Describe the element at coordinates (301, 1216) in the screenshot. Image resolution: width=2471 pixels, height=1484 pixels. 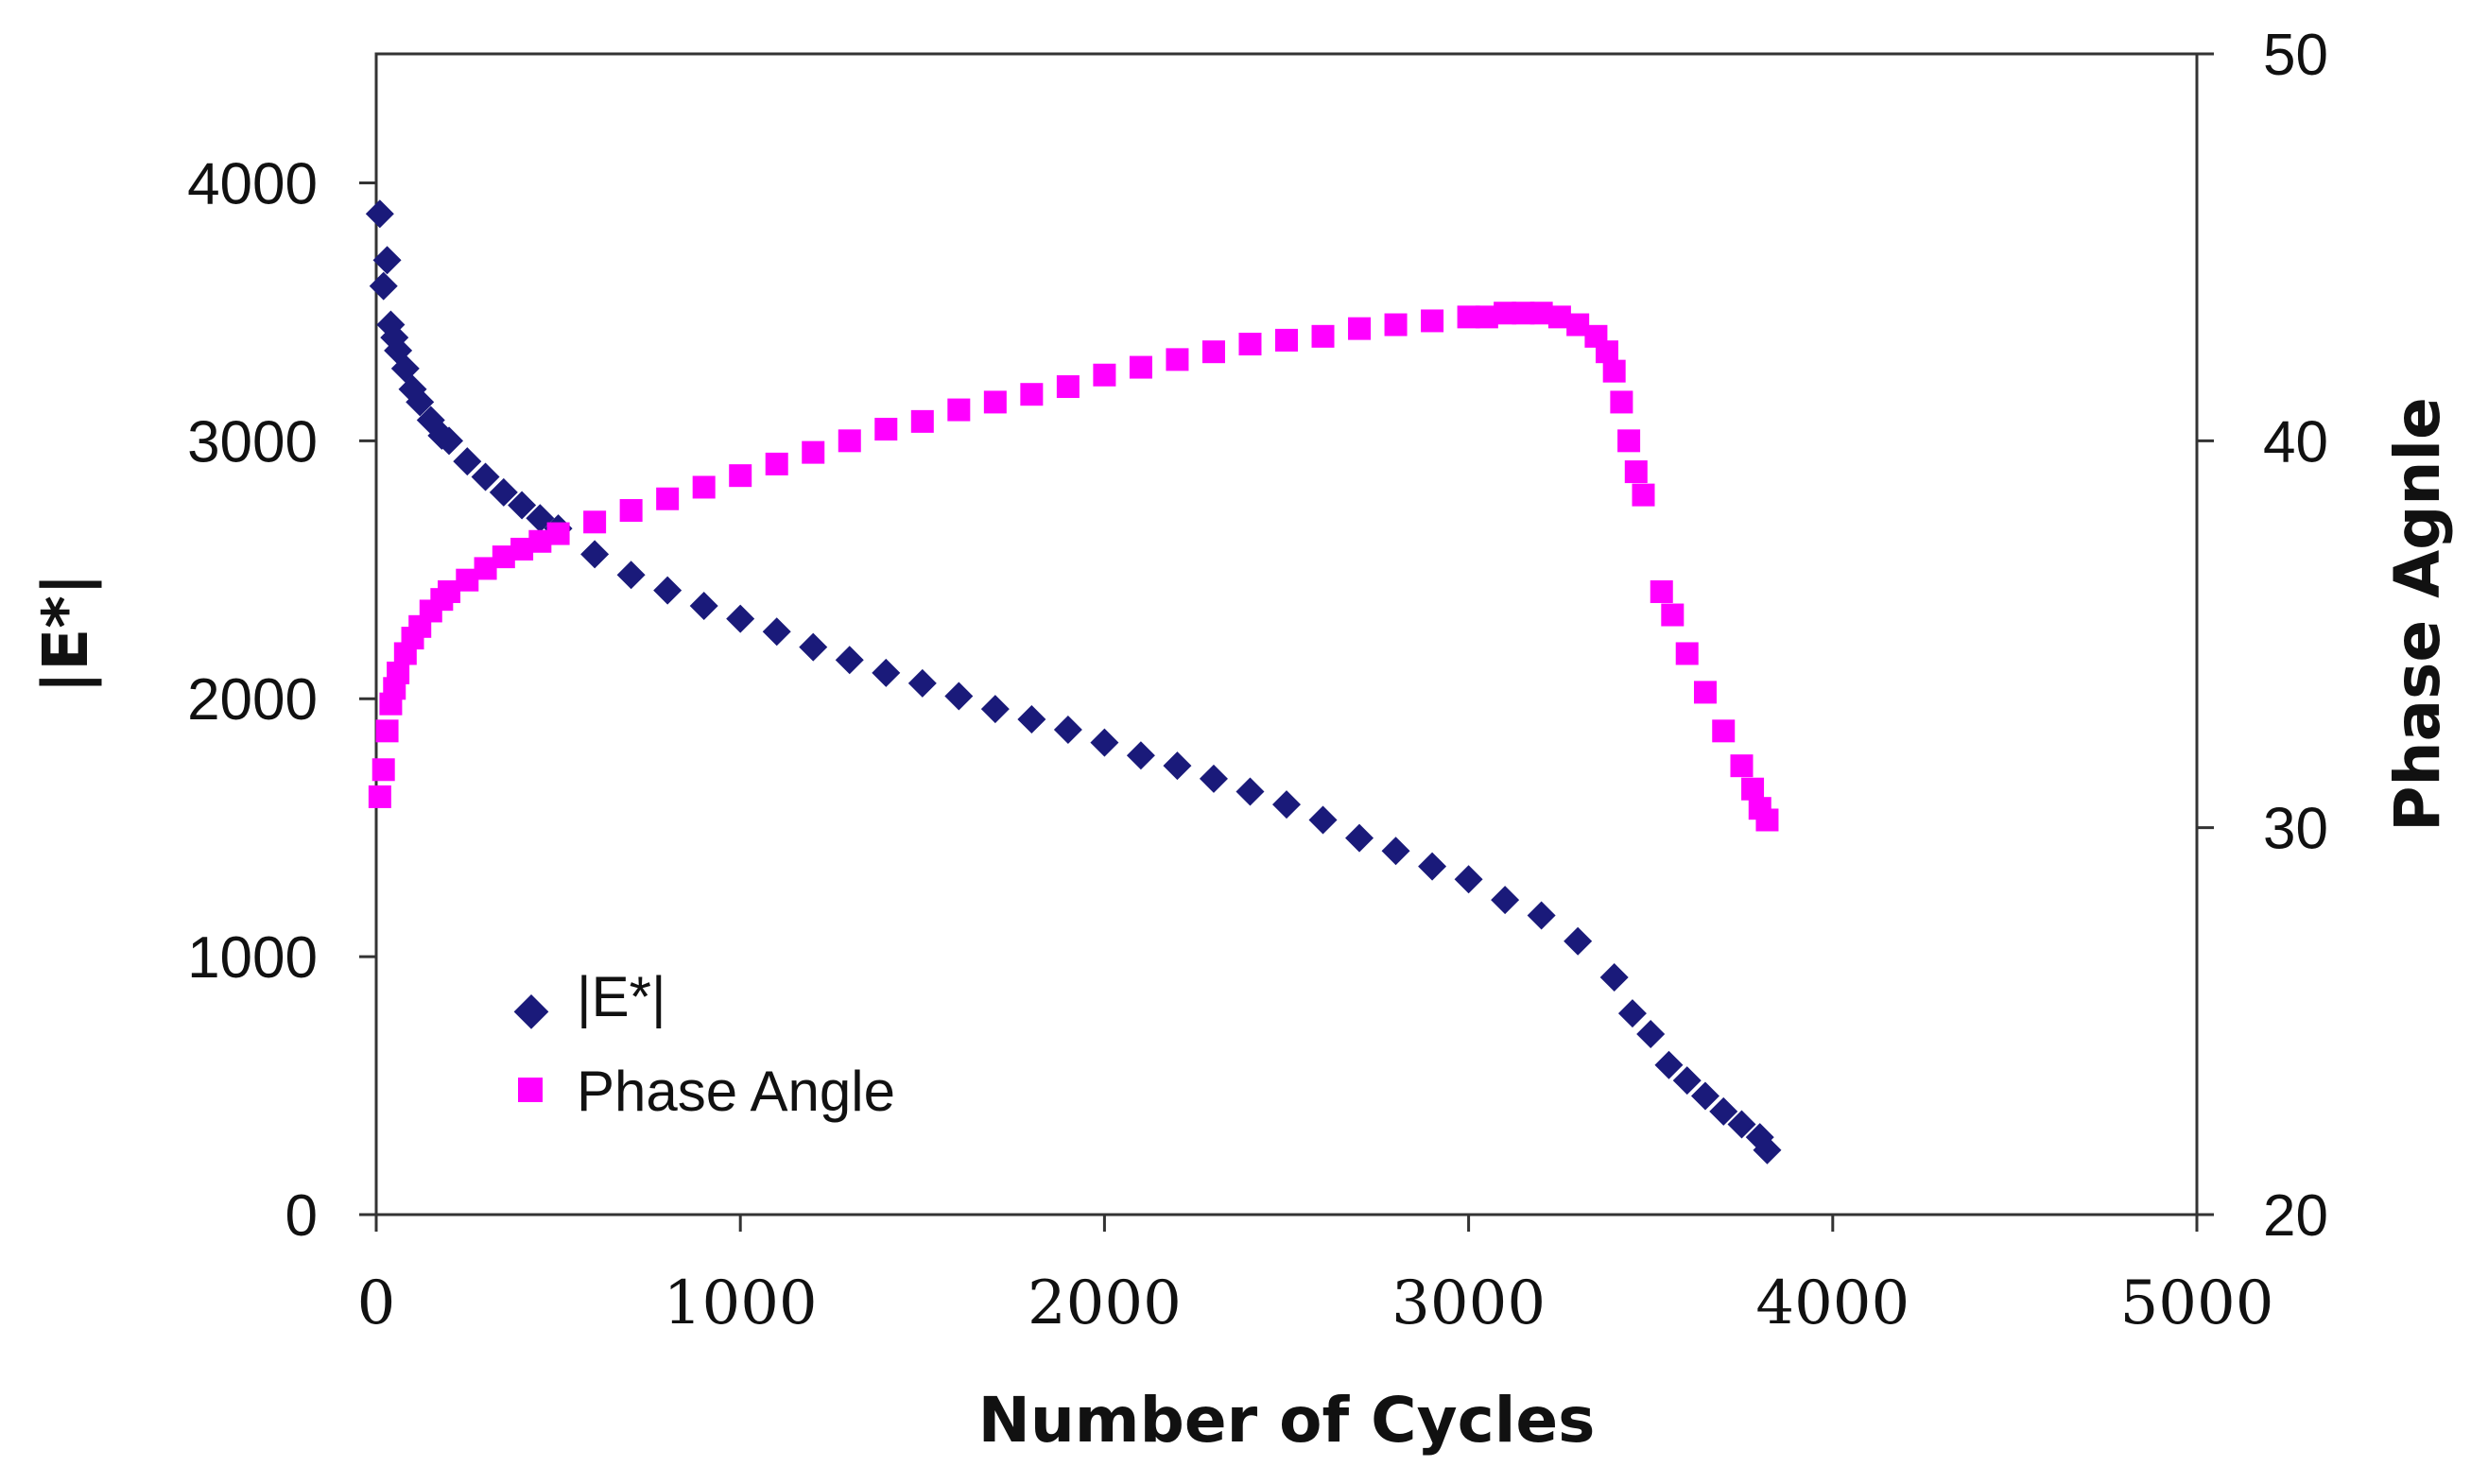
I see `y-tick-label: 0` at that location.